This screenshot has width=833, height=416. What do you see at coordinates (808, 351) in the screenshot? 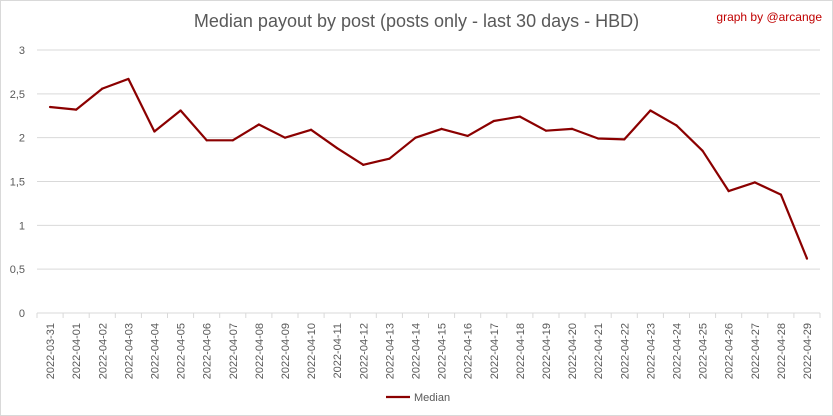
I see `x-tick-label: 2022-04-29` at bounding box center [808, 351].